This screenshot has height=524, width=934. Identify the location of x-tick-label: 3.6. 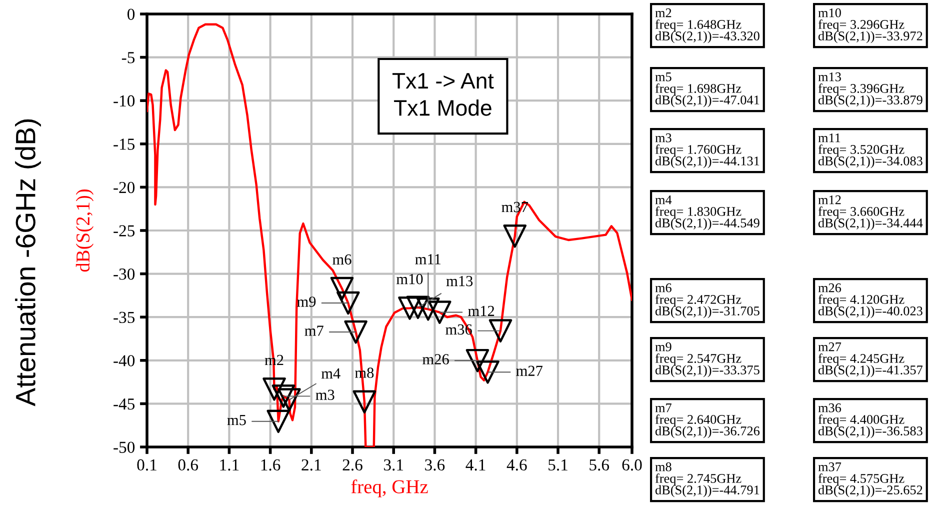
(435, 465).